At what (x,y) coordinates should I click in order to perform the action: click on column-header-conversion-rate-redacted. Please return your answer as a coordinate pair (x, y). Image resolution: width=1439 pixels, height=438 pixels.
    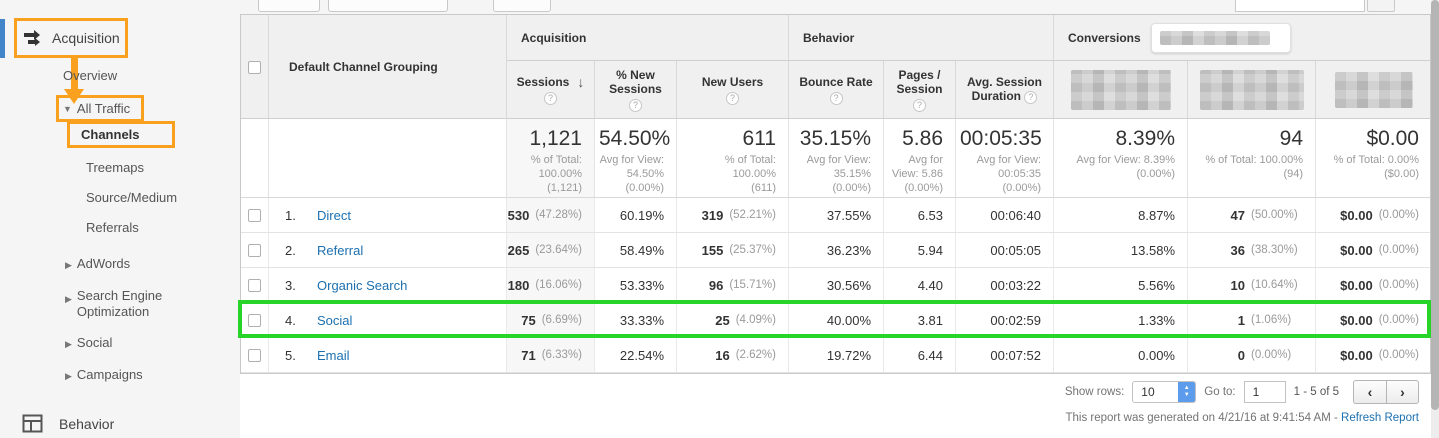
    Looking at the image, I should click on (1121, 90).